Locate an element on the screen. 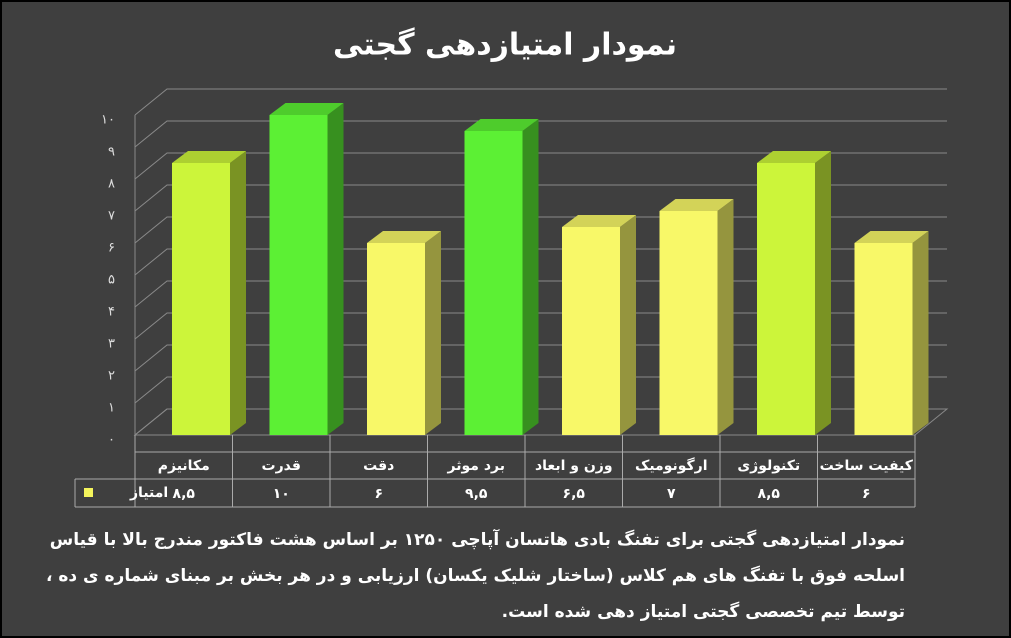  y-tick-label: ۳ is located at coordinates (111, 344).